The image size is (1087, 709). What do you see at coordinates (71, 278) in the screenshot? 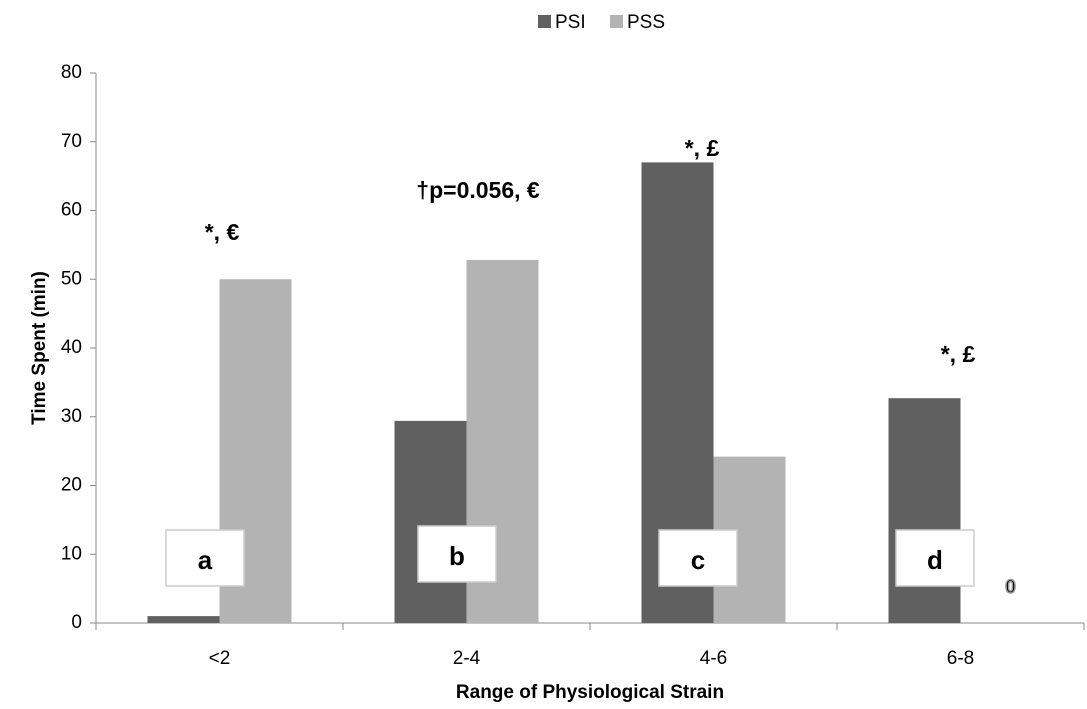
I see `y-tick-label: 50` at bounding box center [71, 278].